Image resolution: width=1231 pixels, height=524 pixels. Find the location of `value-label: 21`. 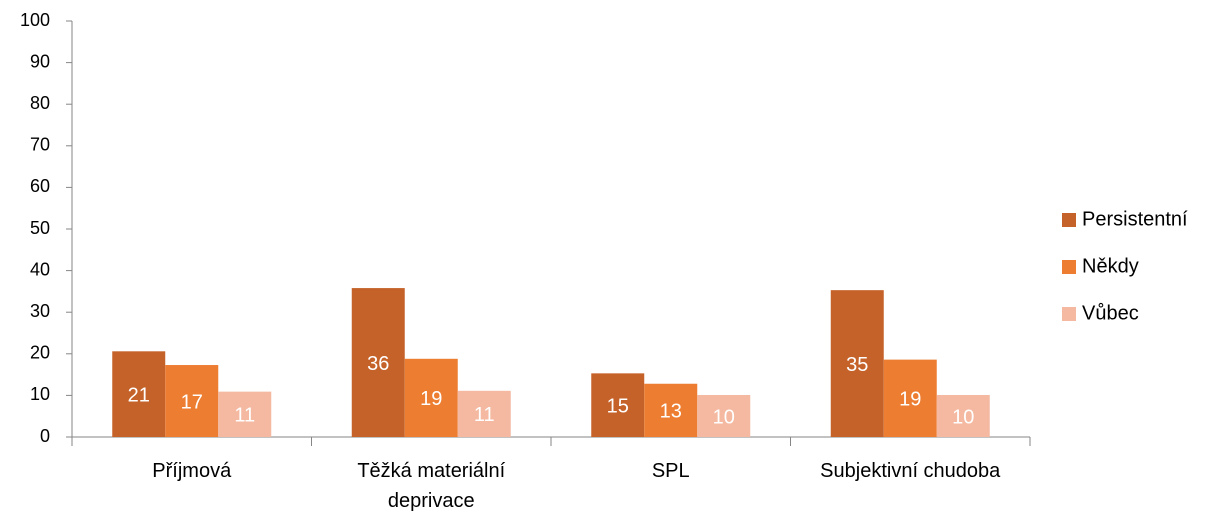

value-label: 21 is located at coordinates (139, 395).